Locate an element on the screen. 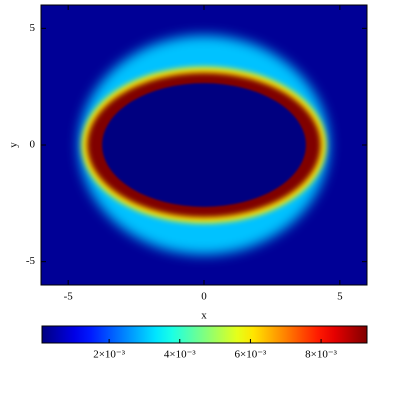 The image size is (409, 409). y-tick-label: 5 is located at coordinates (33, 28).